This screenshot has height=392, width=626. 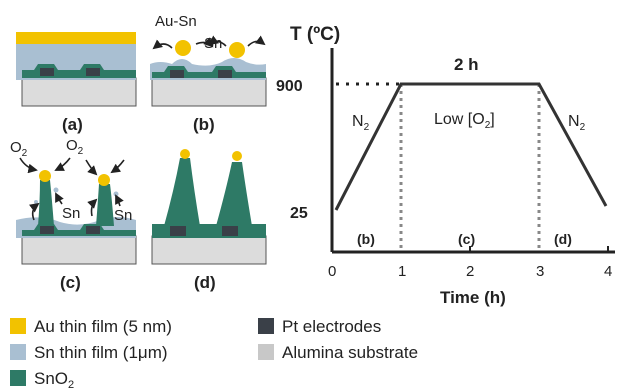 I want to click on panel-b: Au-Sn Sn (b), so click(x=208, y=73).